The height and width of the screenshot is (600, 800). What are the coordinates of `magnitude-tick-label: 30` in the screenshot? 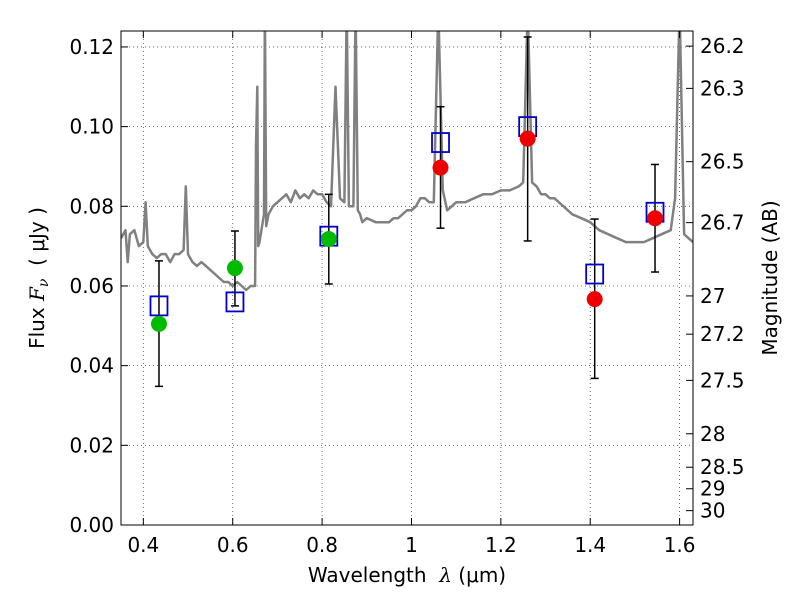 It's located at (712, 511).